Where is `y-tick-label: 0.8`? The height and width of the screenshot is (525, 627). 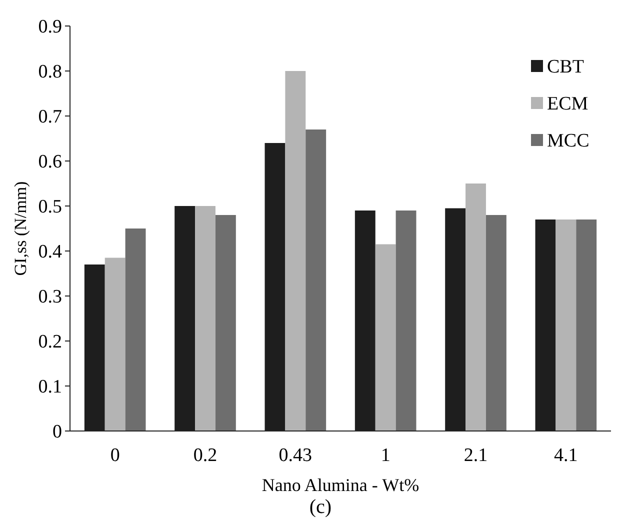 y-tick-label: 0.8 is located at coordinates (50, 72).